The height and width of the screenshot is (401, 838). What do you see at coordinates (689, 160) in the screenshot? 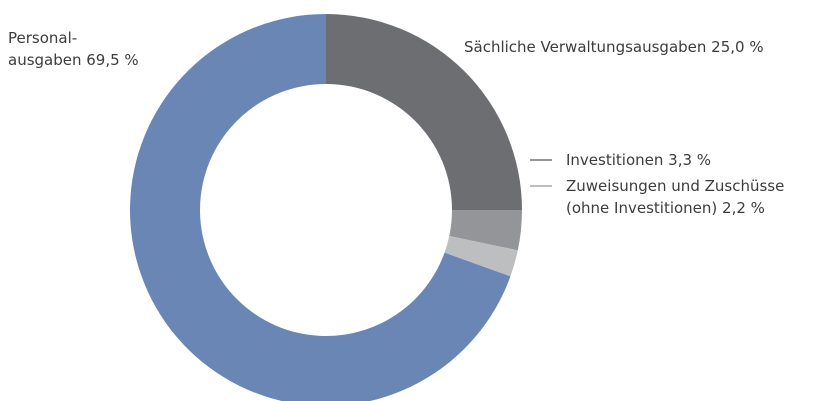
I see `value-label: 3,3 %` at bounding box center [689, 160].